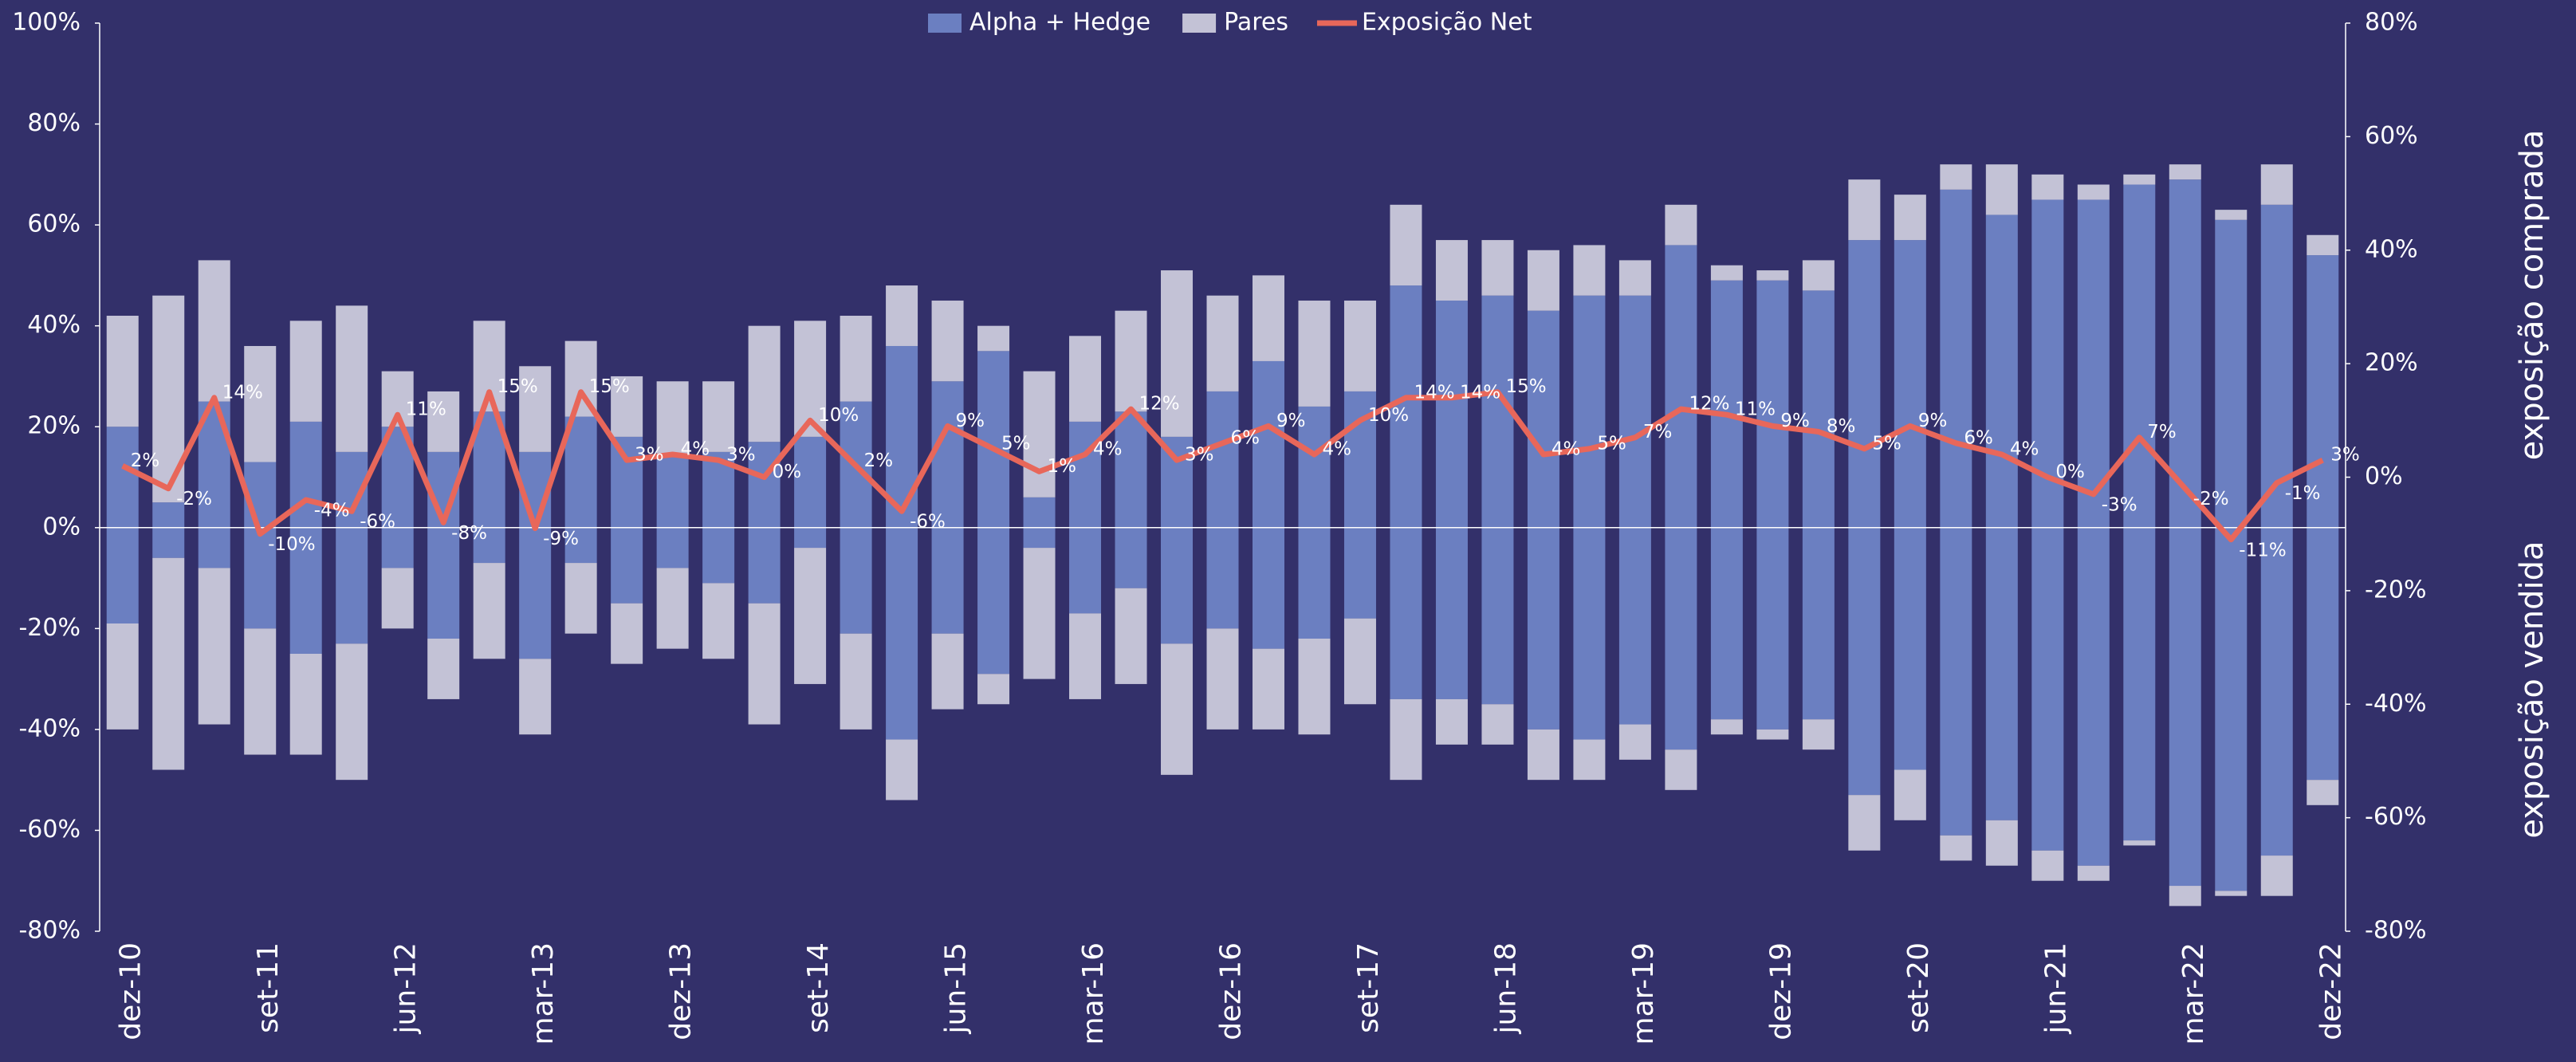 This screenshot has height=1062, width=2576. I want to click on x-tick-label: dez-22, so click(2331, 991).